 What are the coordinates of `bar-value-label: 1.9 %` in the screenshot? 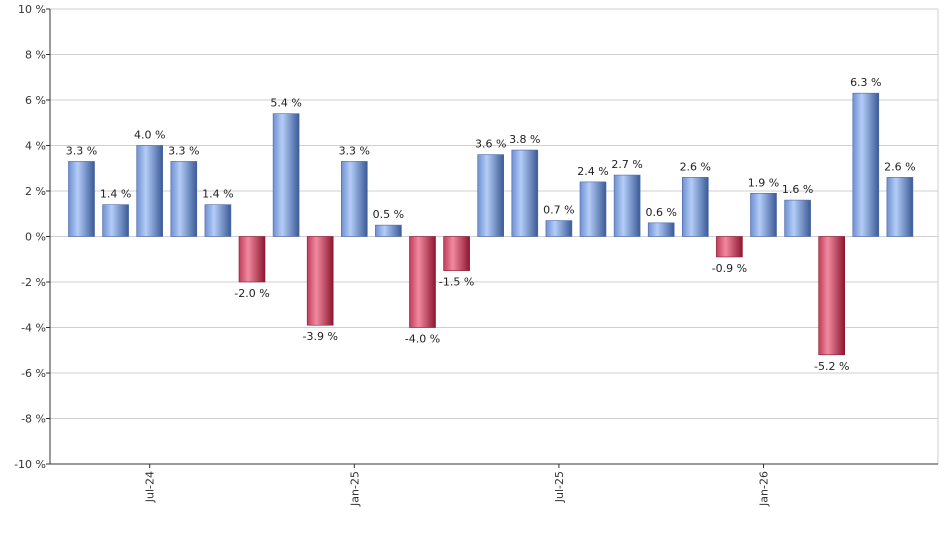 It's located at (763, 182).